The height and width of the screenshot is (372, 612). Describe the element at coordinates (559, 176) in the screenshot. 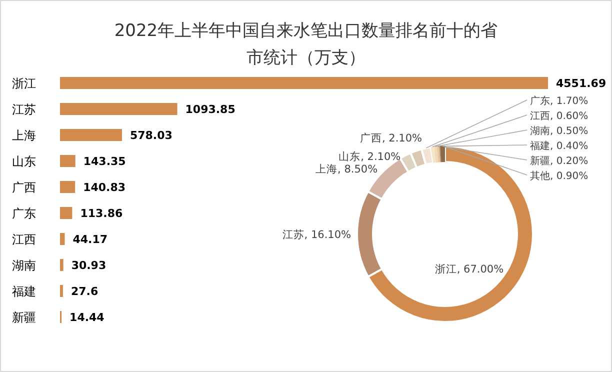

I see `slice-label: 其他, 0.90%` at that location.